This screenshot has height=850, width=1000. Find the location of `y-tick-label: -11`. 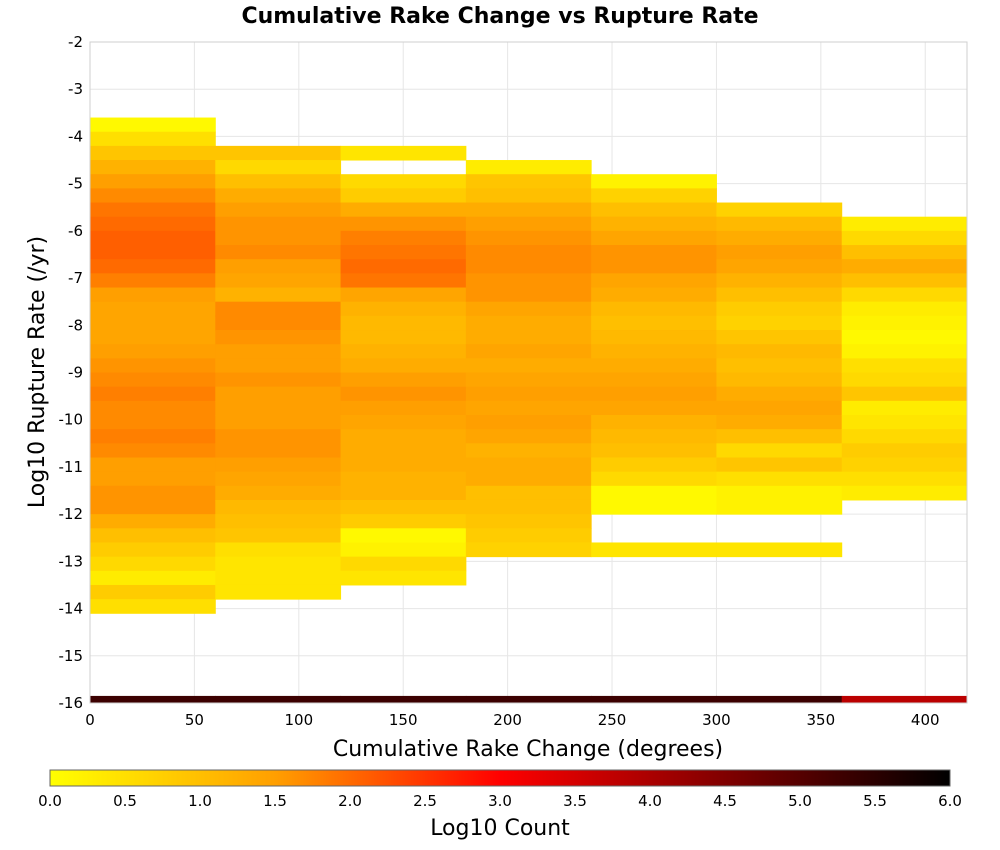

y-tick-label: -11 is located at coordinates (71, 467).